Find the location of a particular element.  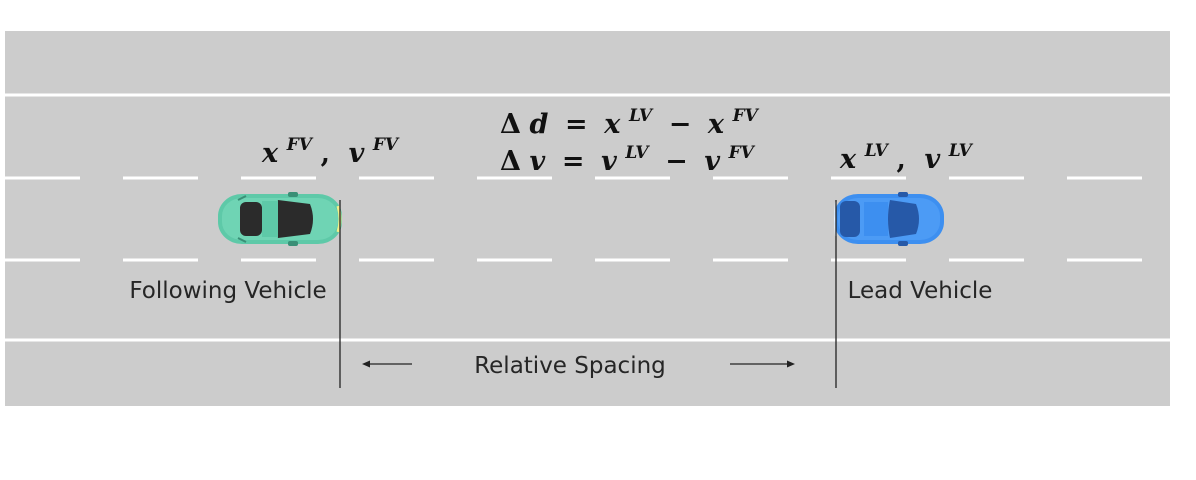

eq2-delta: Δ is located at coordinates (510, 161).